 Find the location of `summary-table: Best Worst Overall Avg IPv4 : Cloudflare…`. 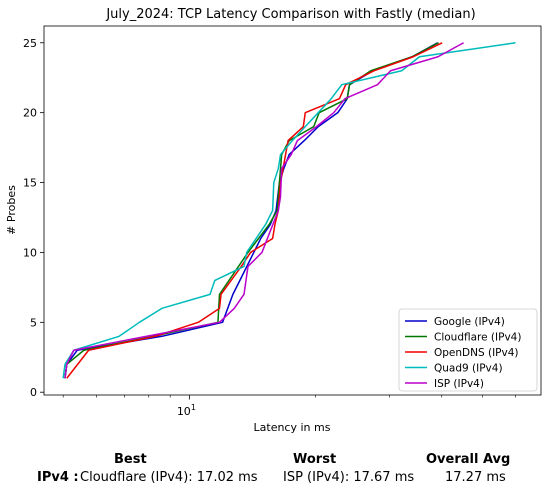

summary-table: Best Worst Overall Avg IPv4 : Cloudflare… is located at coordinates (274, 471).